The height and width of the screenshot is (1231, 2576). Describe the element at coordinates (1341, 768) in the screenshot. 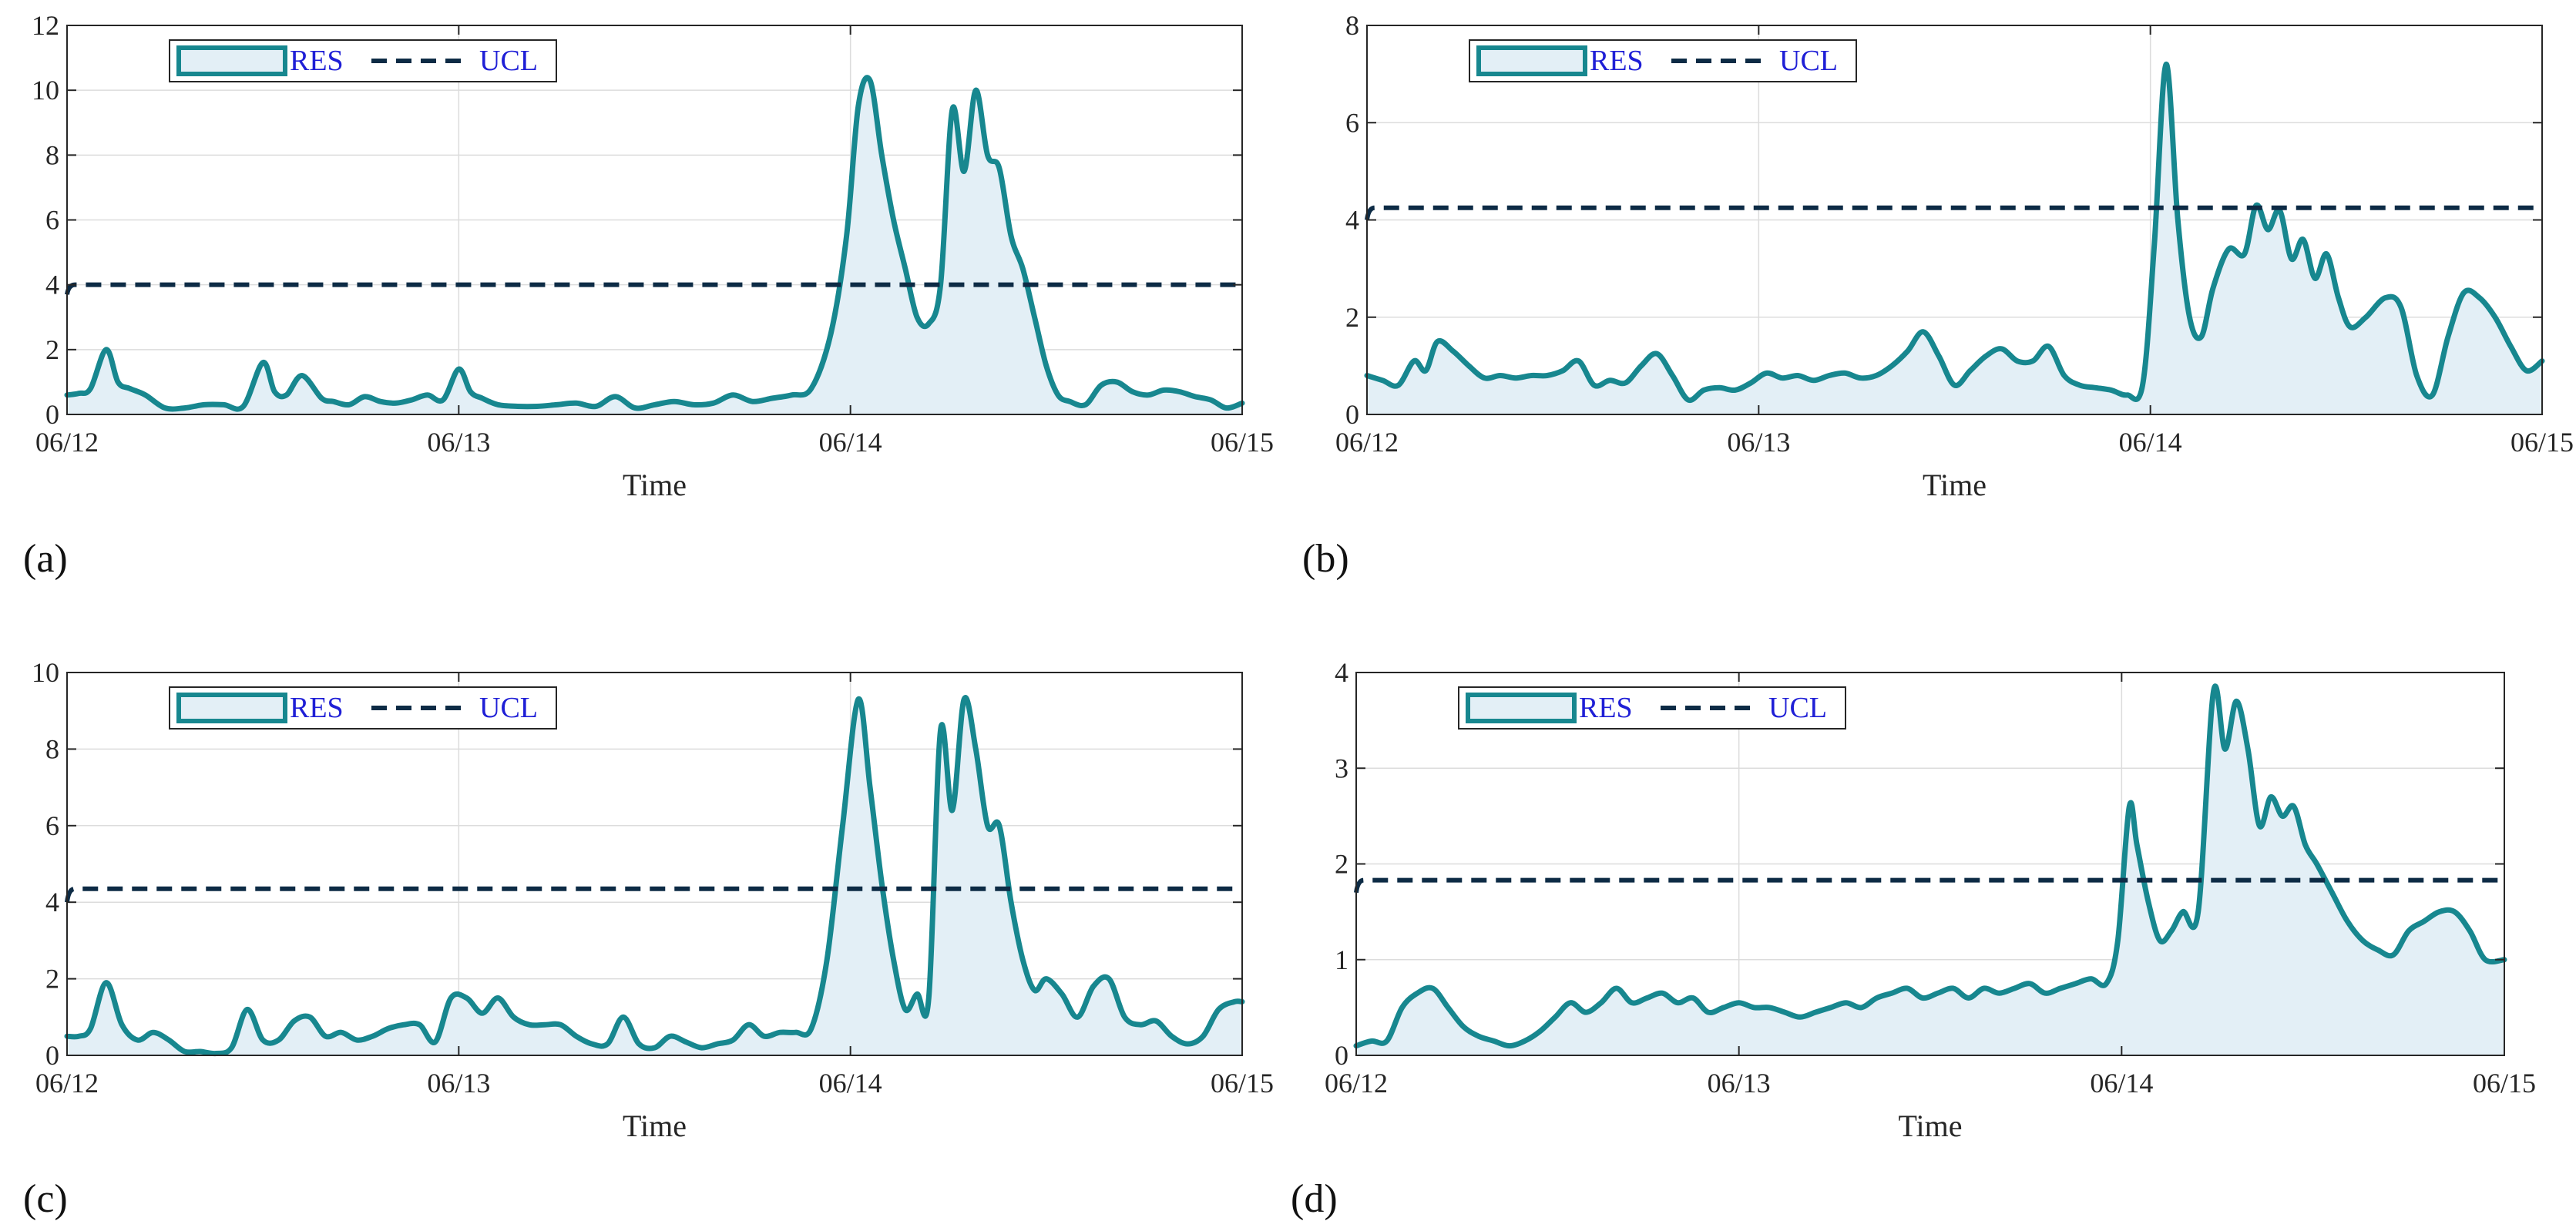

I see `y-tick-label: 3` at that location.